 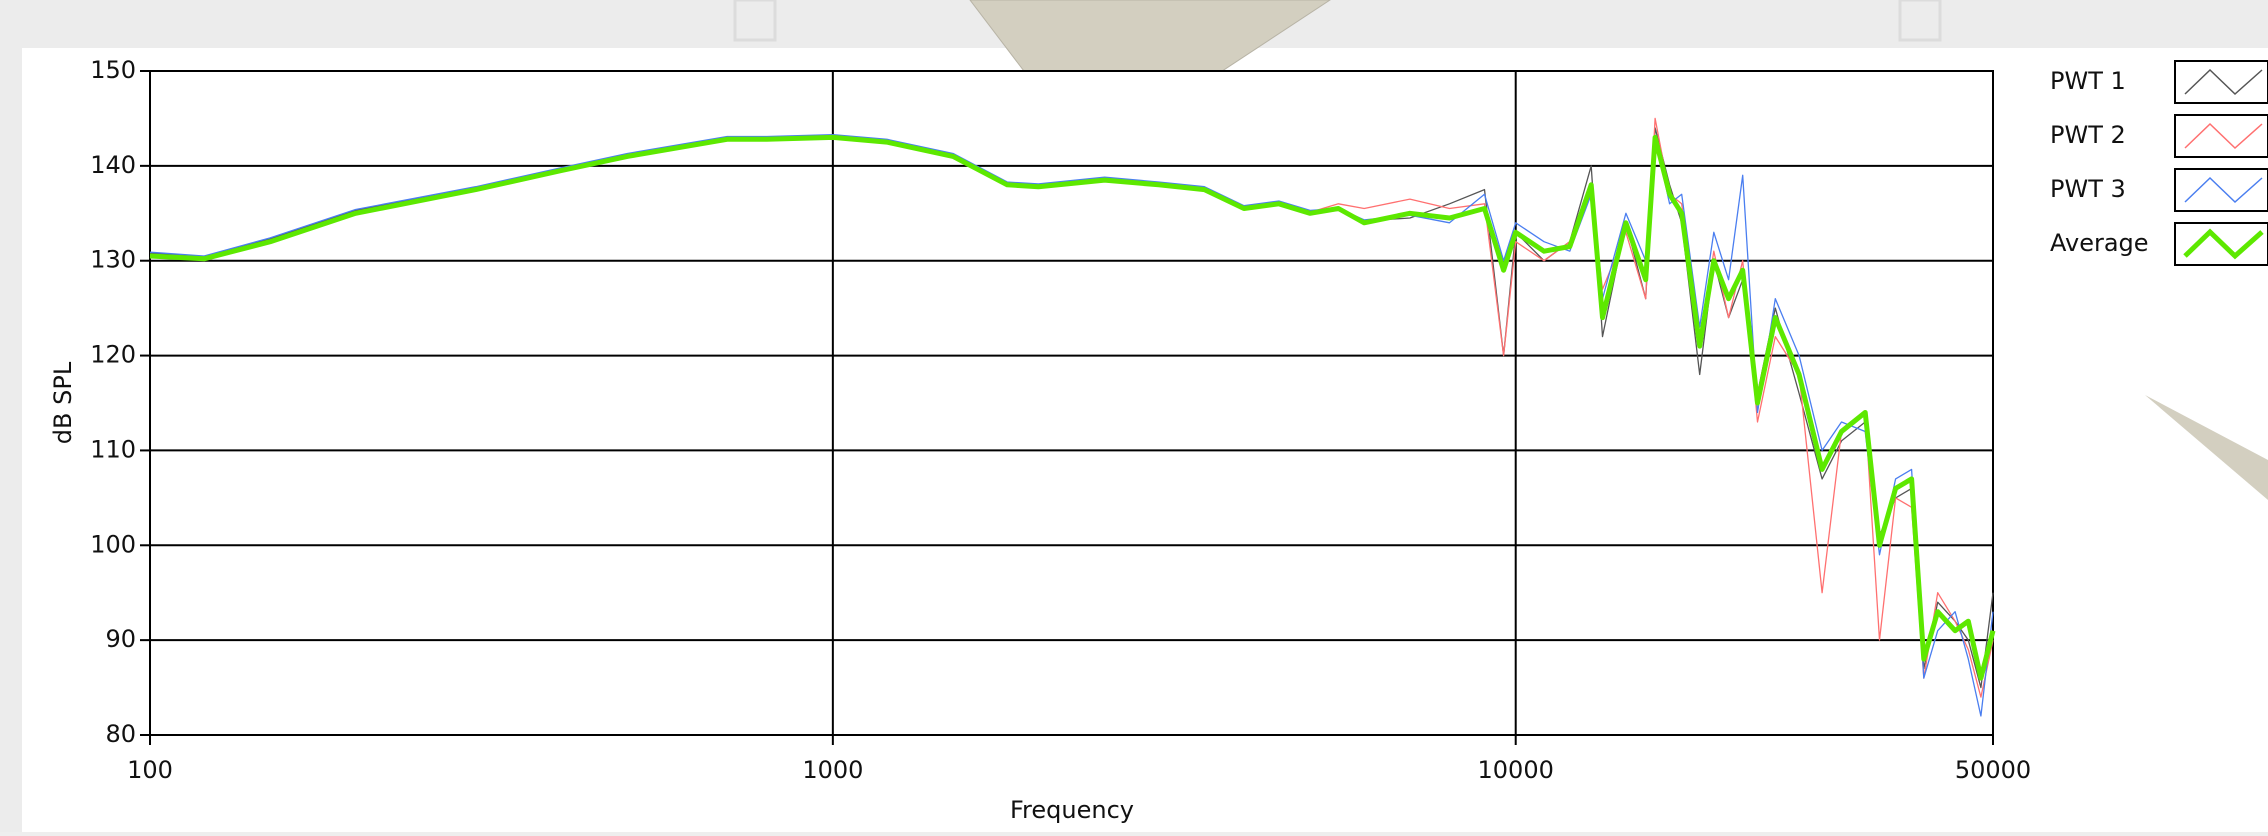 What do you see at coordinates (1072, 810) in the screenshot?
I see `x-axis-label: Frequency` at bounding box center [1072, 810].